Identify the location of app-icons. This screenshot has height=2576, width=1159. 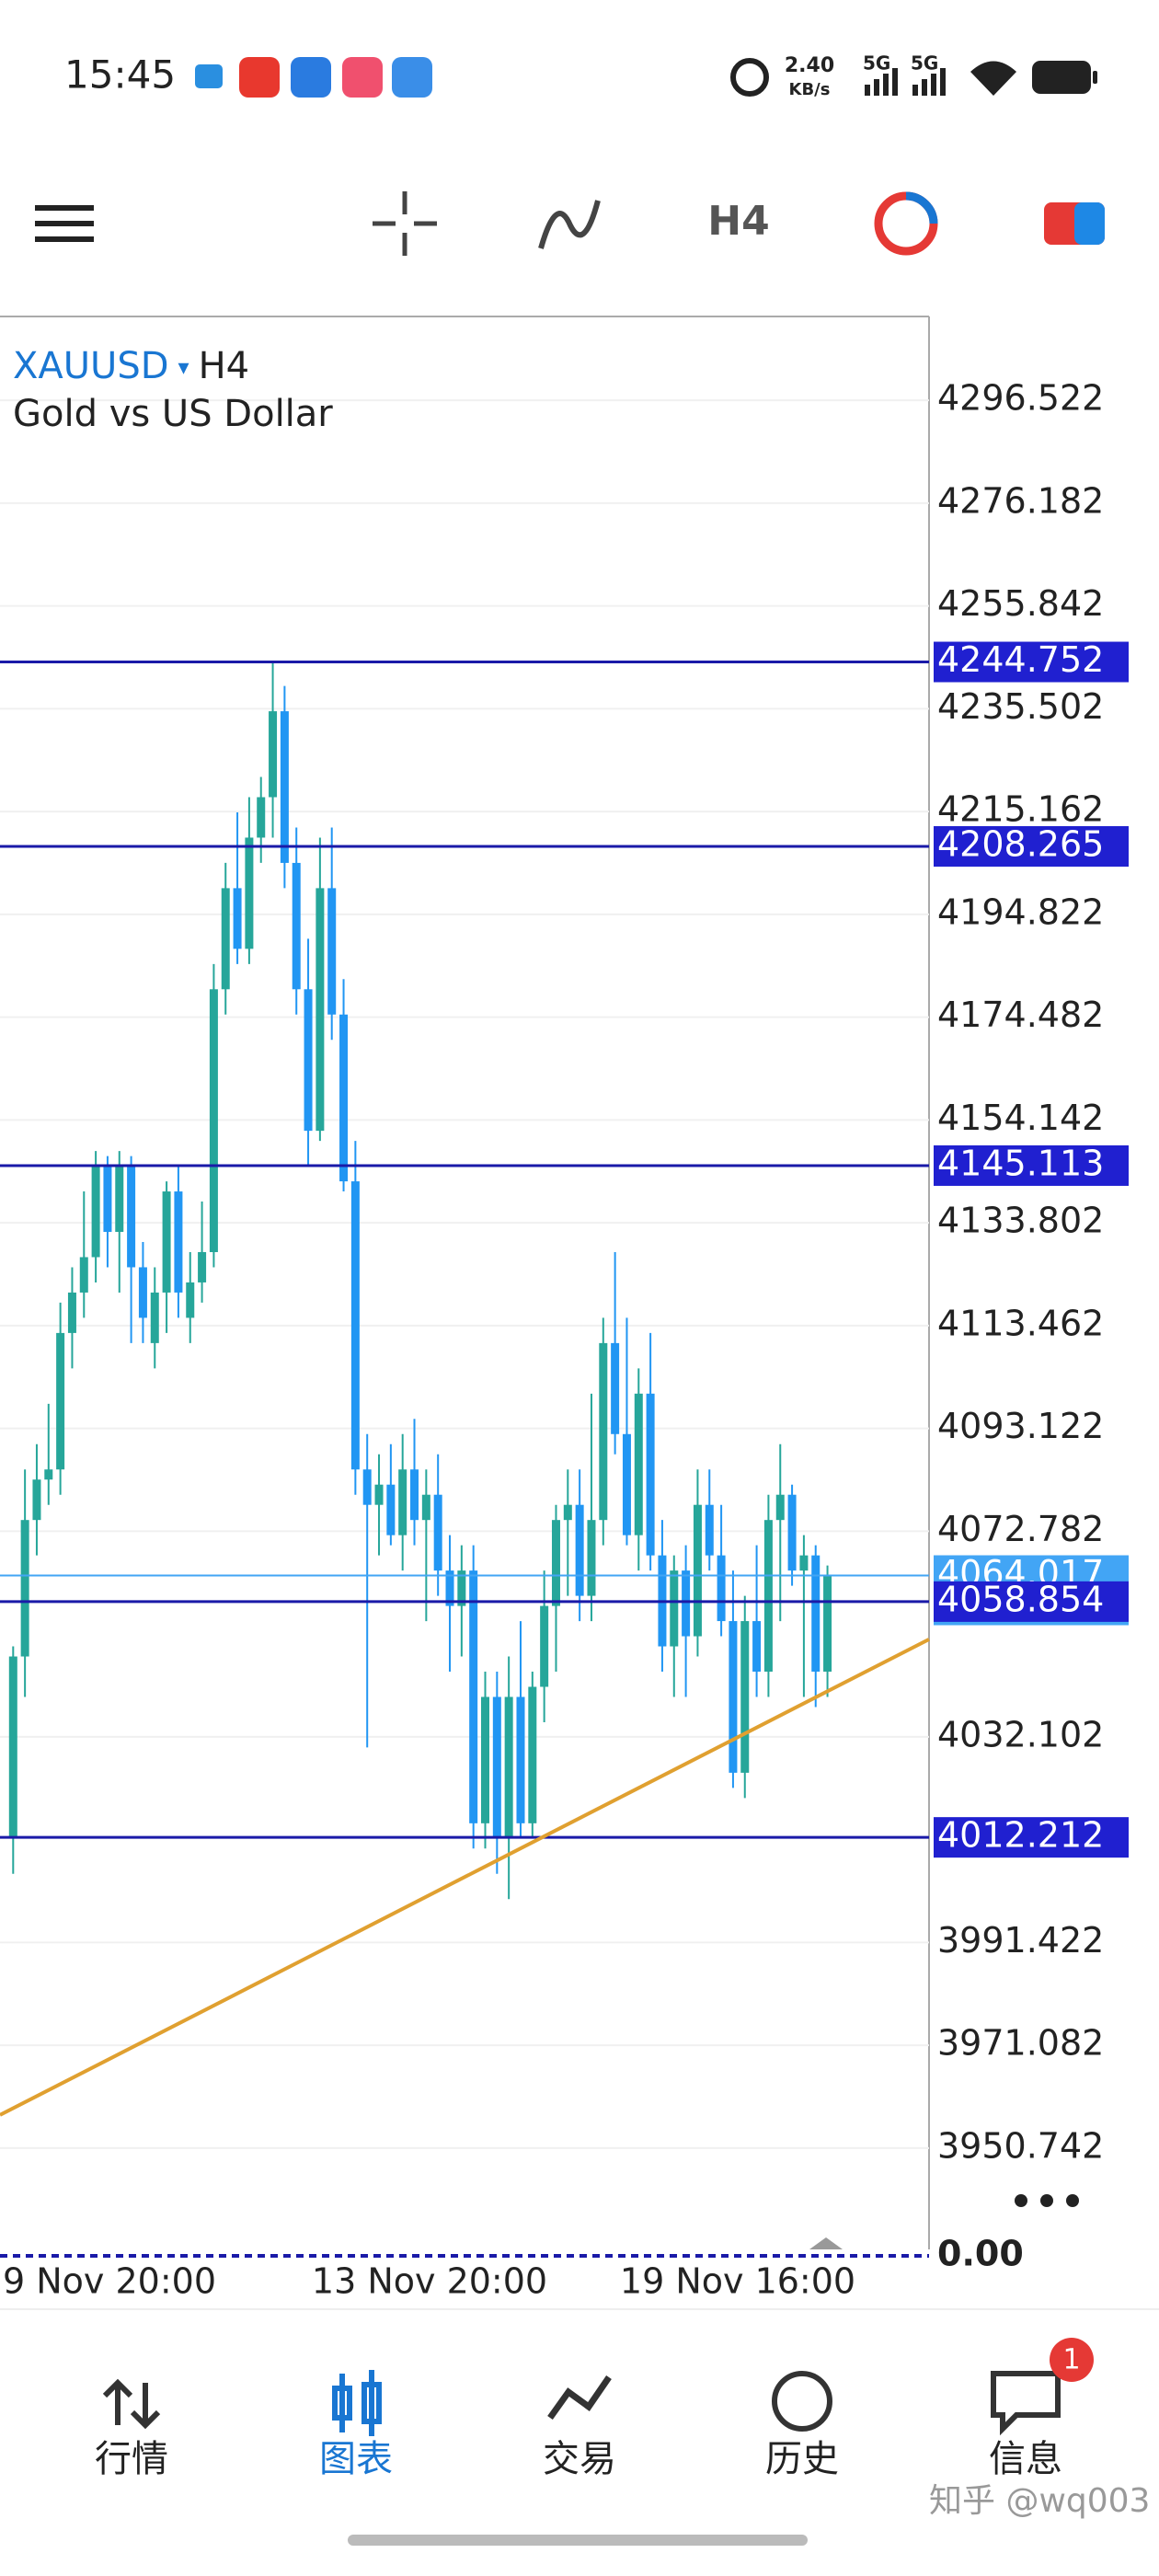
(313, 77).